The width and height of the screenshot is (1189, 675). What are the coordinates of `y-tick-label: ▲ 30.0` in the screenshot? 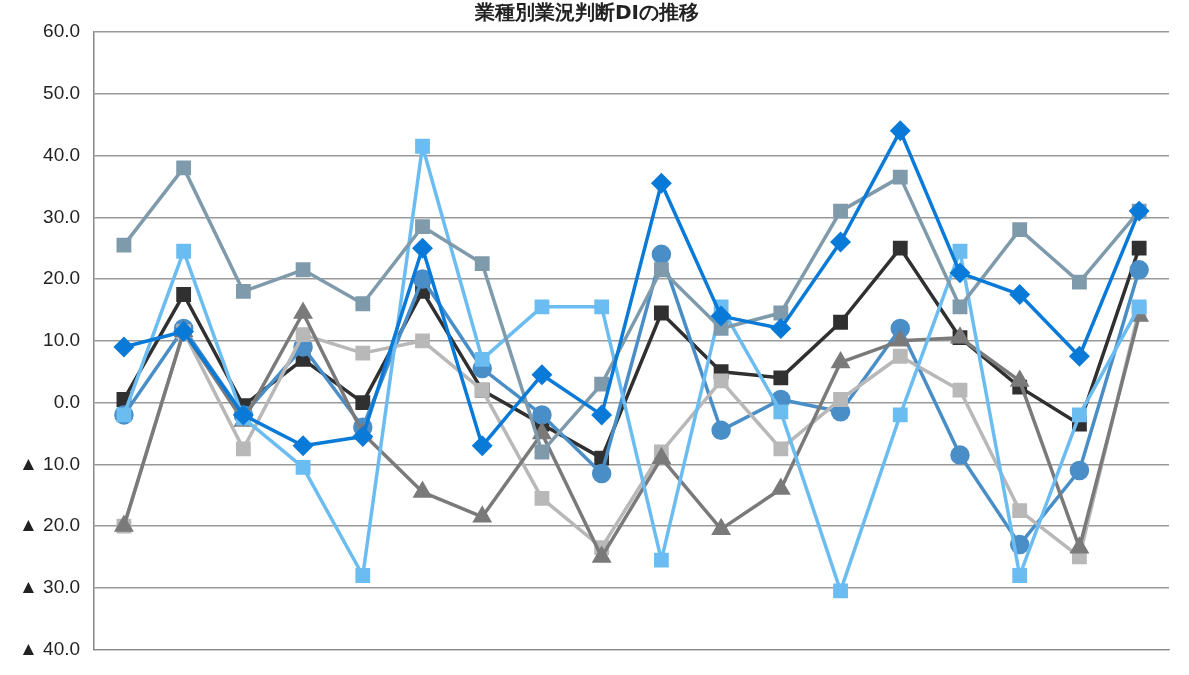 It's located at (49, 587).